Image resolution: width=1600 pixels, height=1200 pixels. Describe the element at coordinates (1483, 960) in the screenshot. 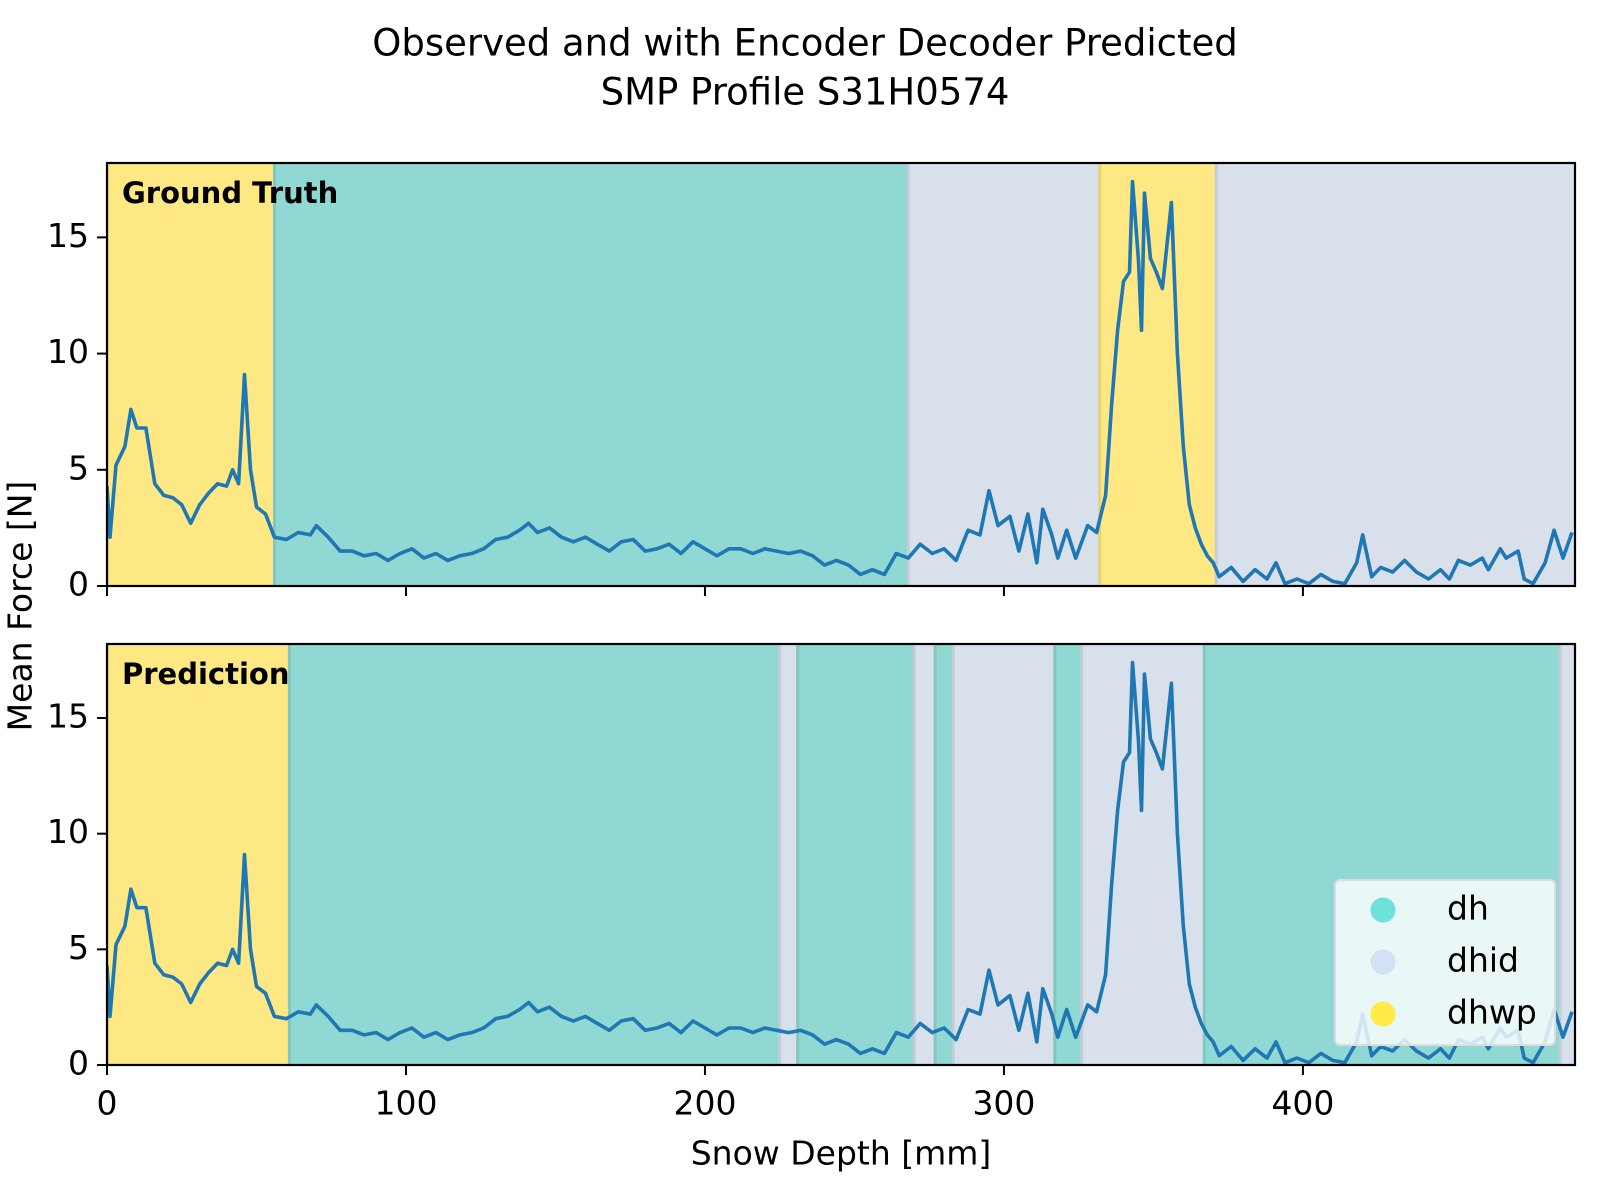

I see `legend-label: dhid` at that location.